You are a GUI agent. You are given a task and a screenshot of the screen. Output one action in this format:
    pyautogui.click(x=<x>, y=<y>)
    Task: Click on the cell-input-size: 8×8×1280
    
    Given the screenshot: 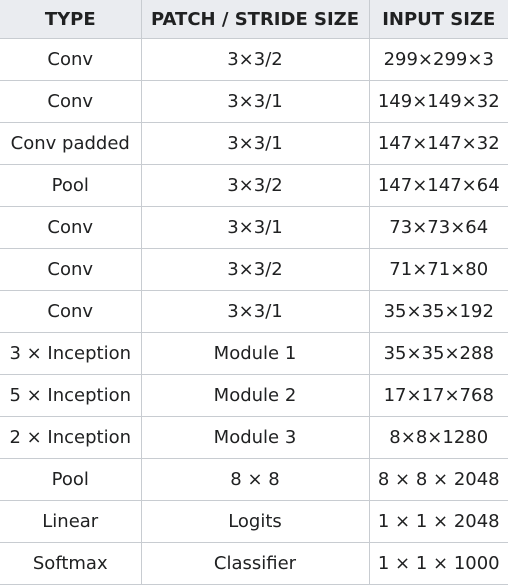 What is the action you would take?
    pyautogui.click(x=438, y=437)
    